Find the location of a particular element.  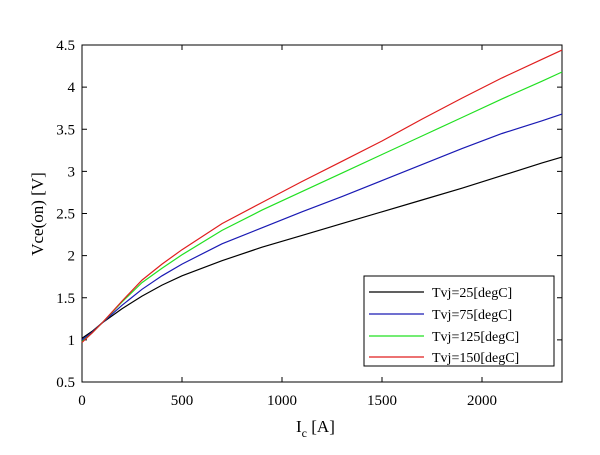

y-tick-label: 3.5 is located at coordinates (65, 130).